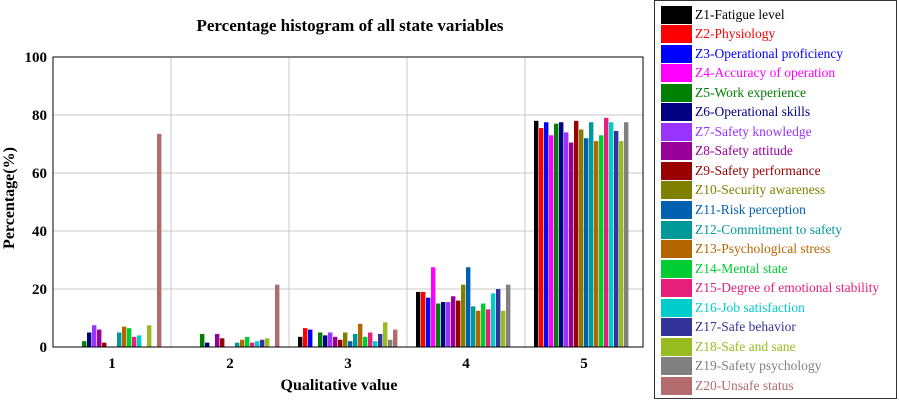 The height and width of the screenshot is (401, 899). I want to click on y-tick-label: 60, so click(39, 174).